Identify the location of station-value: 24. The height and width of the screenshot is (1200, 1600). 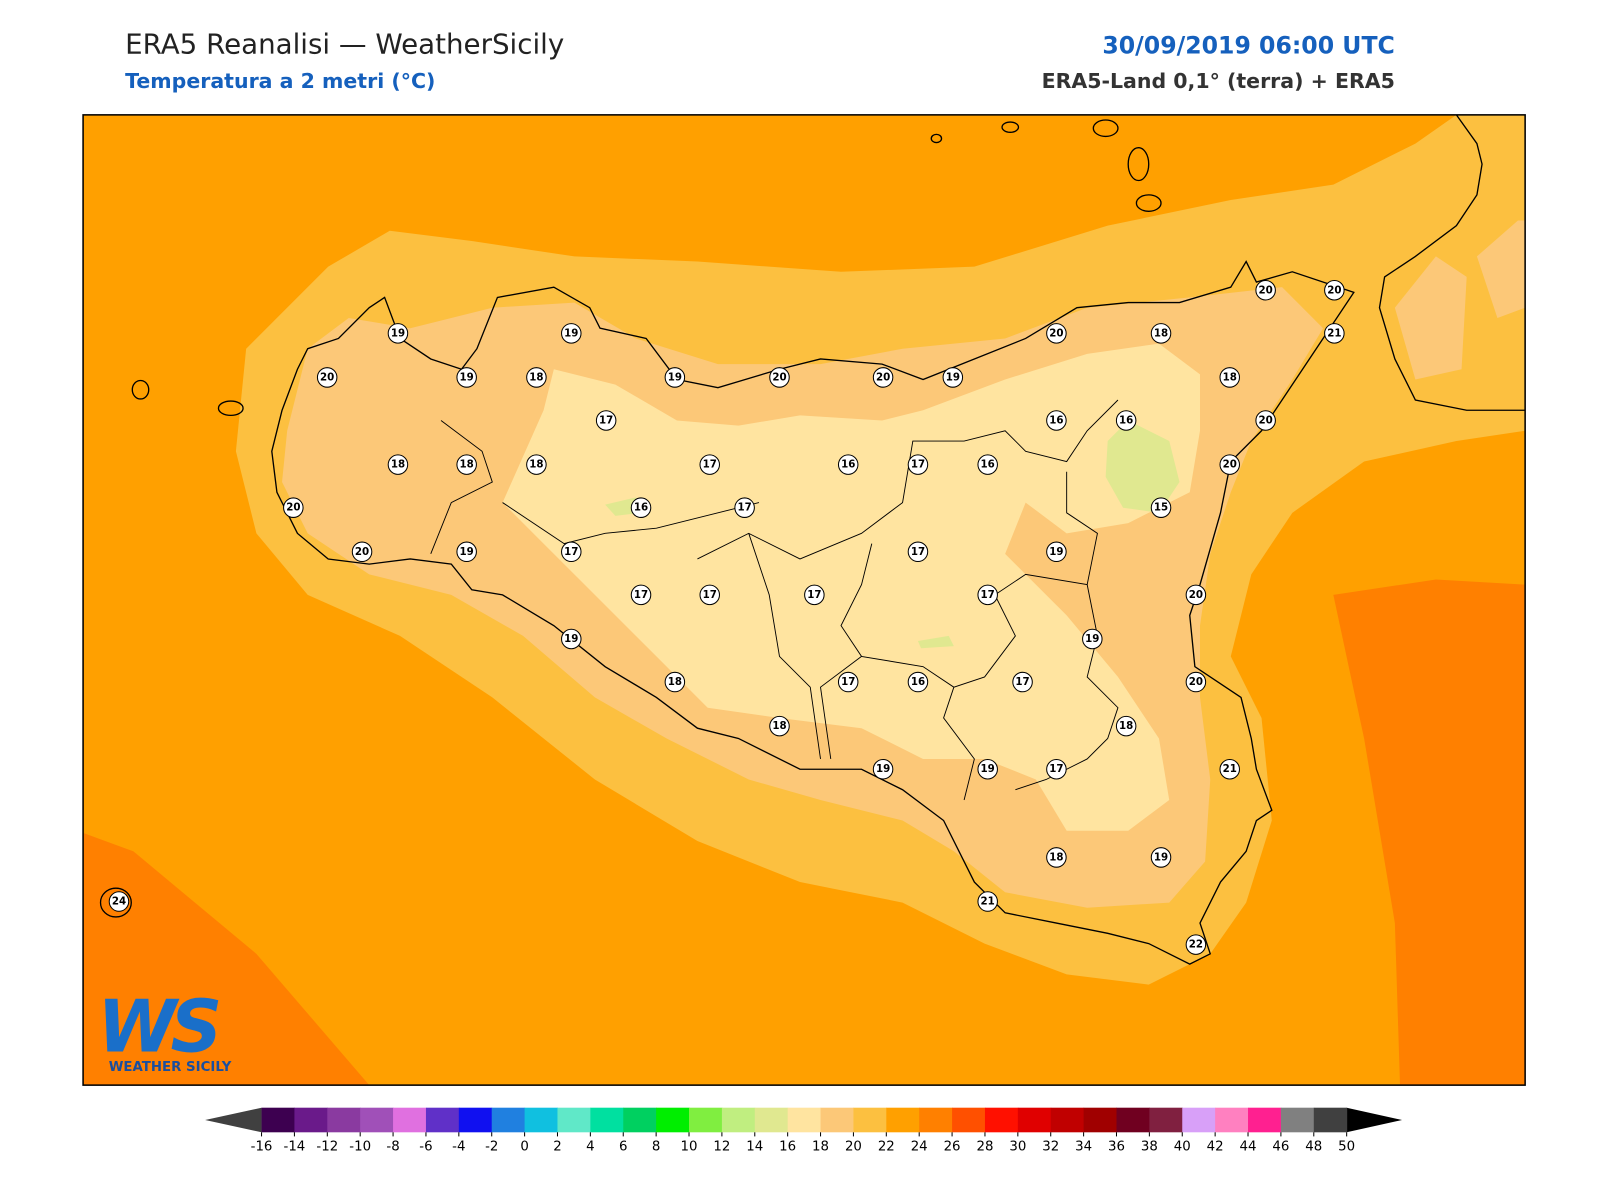
(119, 902).